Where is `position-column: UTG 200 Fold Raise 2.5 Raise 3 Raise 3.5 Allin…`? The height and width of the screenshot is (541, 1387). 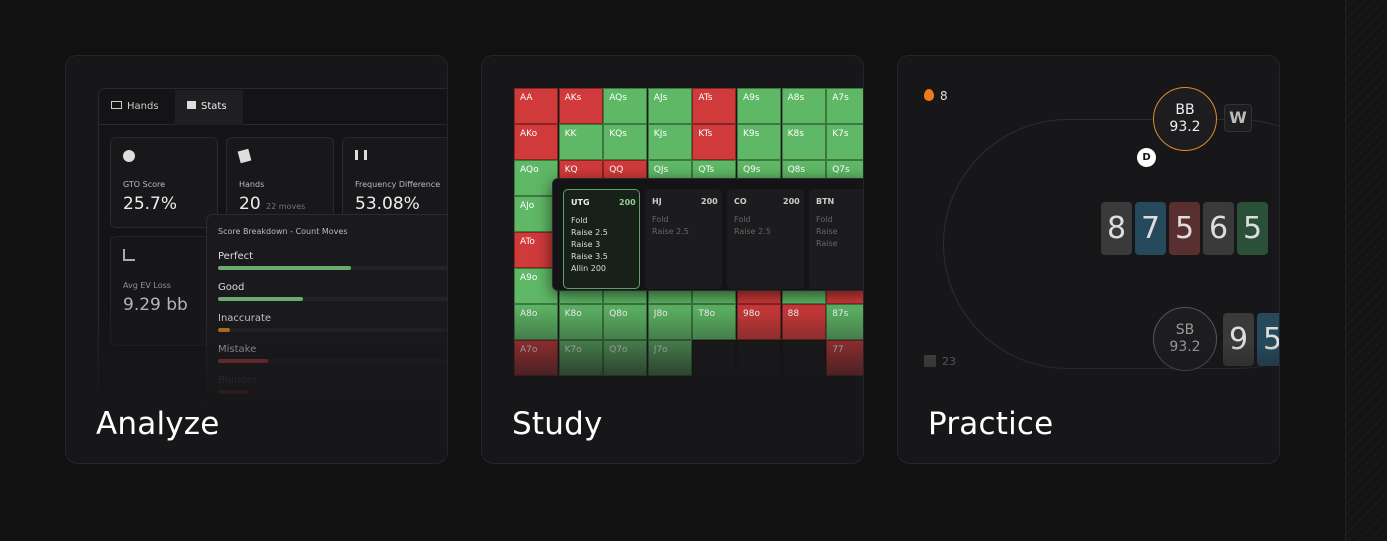 position-column: UTG 200 Fold Raise 2.5 Raise 3 Raise 3.5 Allin… is located at coordinates (610, 239).